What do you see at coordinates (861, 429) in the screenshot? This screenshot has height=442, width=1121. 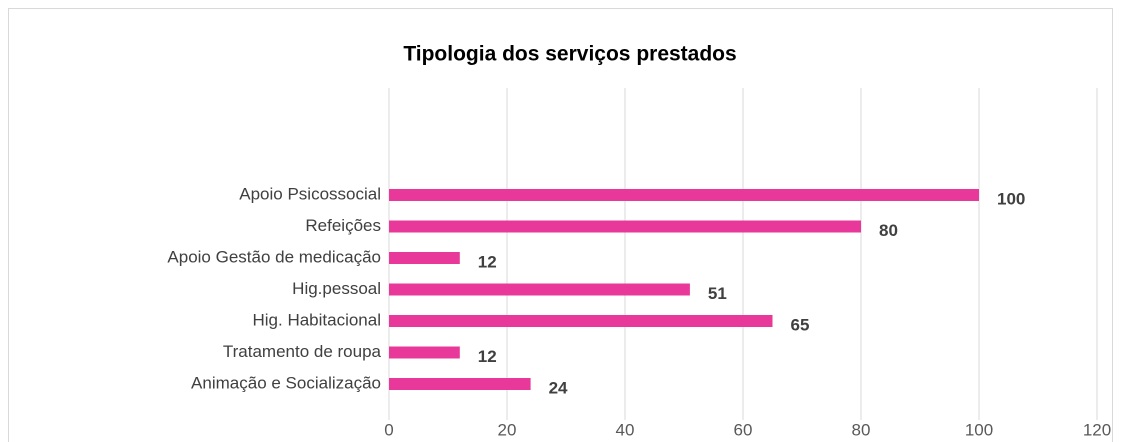 I see `x-tick-label: 80` at bounding box center [861, 429].